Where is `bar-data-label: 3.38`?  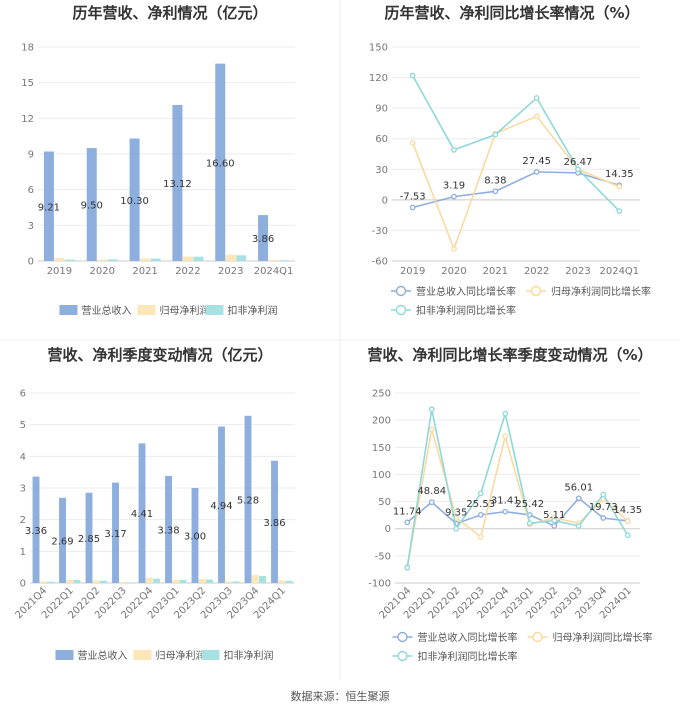
bar-data-label: 3.38 is located at coordinates (168, 530).